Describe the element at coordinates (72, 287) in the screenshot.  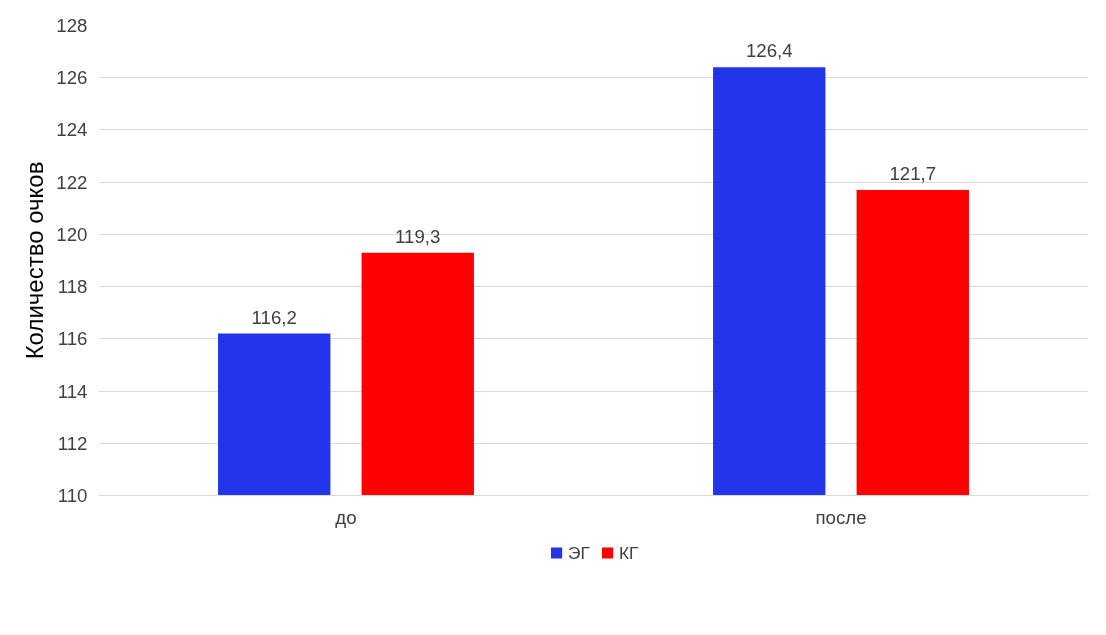
I see `y-tick-label: 118` at that location.